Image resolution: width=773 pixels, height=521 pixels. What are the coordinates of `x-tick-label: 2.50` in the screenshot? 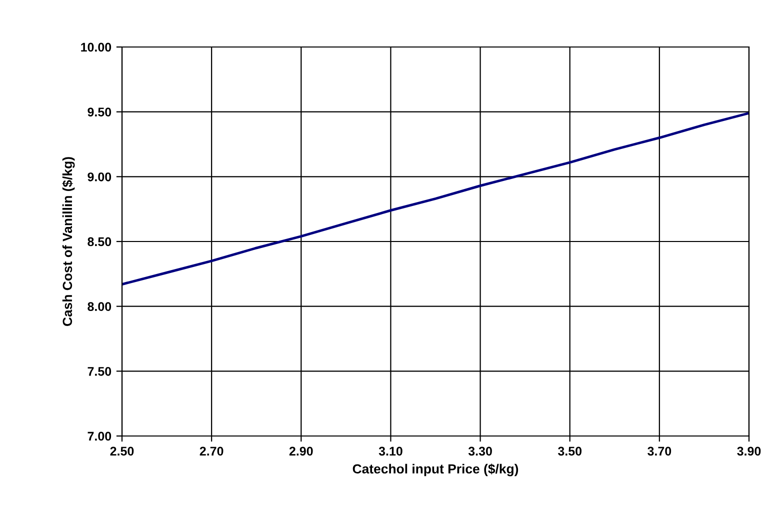 It's located at (122, 451).